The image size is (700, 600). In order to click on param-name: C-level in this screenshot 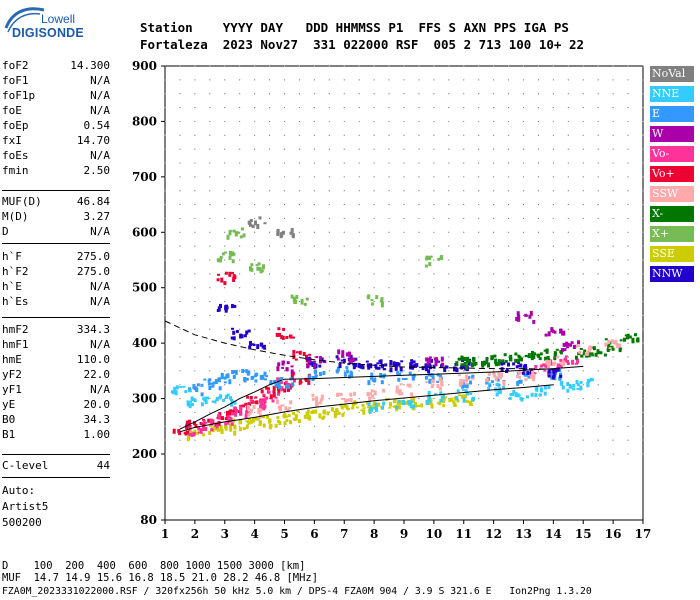, I will do `click(25, 465)`.